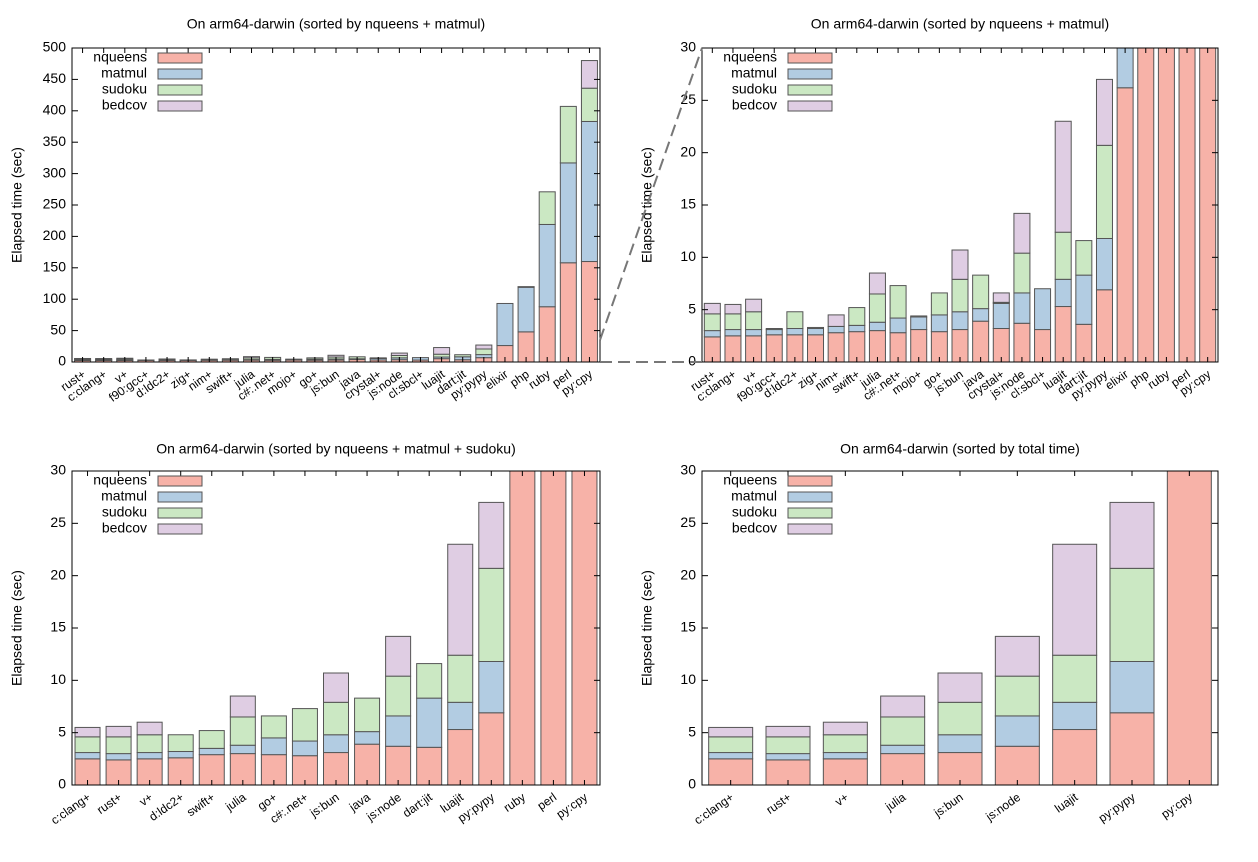  What do you see at coordinates (903, 731) in the screenshot?
I see `bar-sudoku-julia` at bounding box center [903, 731].